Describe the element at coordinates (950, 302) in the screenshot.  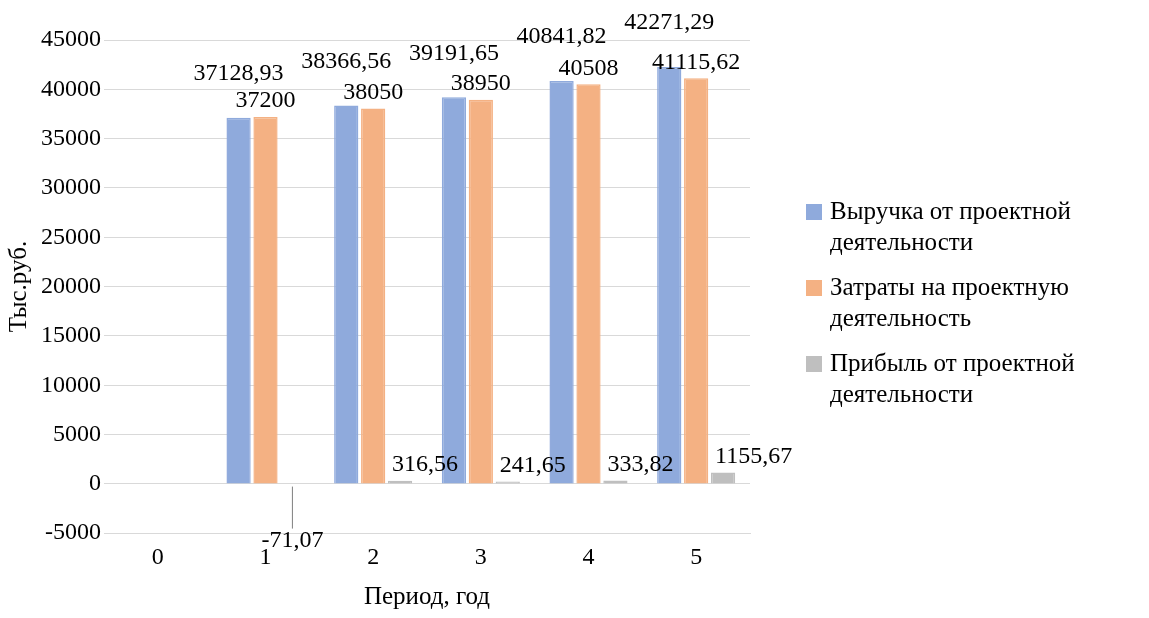
I see `legend-label: Затраты на проектную деятельность` at that location.